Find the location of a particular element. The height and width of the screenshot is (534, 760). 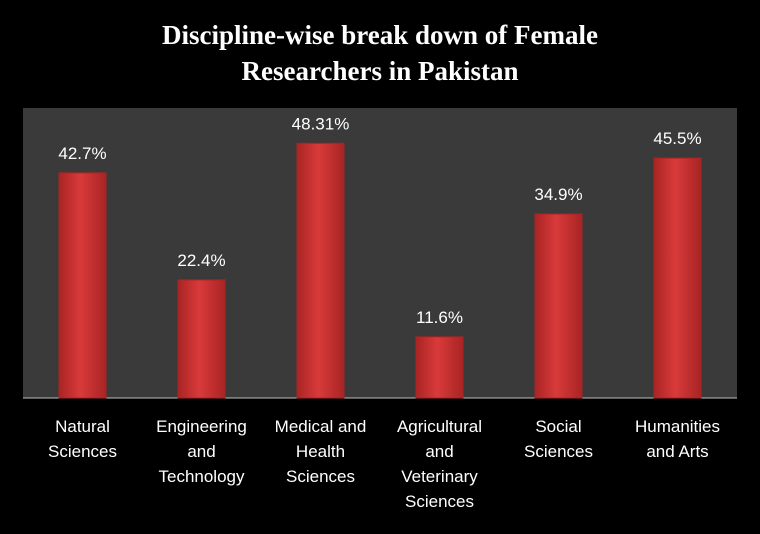

data-label-5: 45.5% is located at coordinates (677, 138).